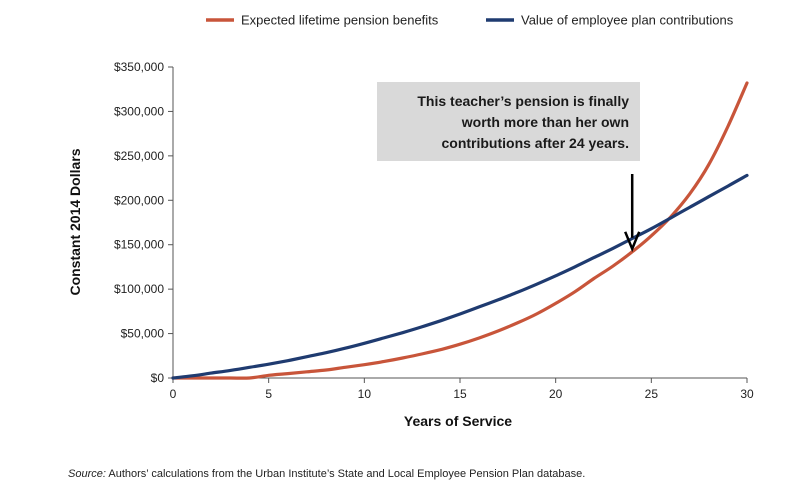 The height and width of the screenshot is (491, 812). Describe the element at coordinates (173, 394) in the screenshot. I see `x-tick-label: 0` at that location.